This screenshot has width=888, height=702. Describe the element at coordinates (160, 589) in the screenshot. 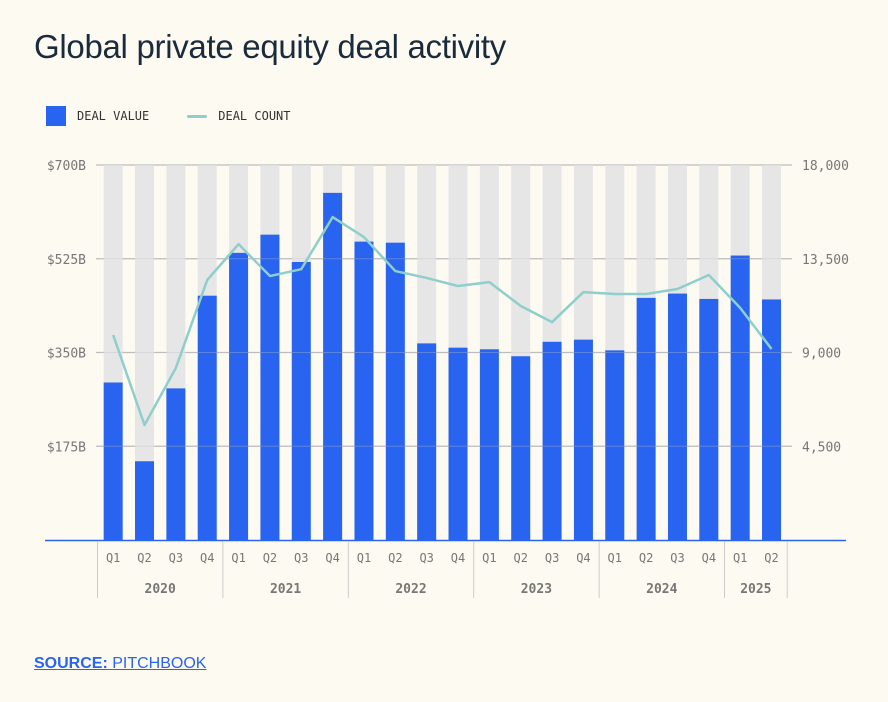

I see `x-tick-label-year: 2020` at that location.